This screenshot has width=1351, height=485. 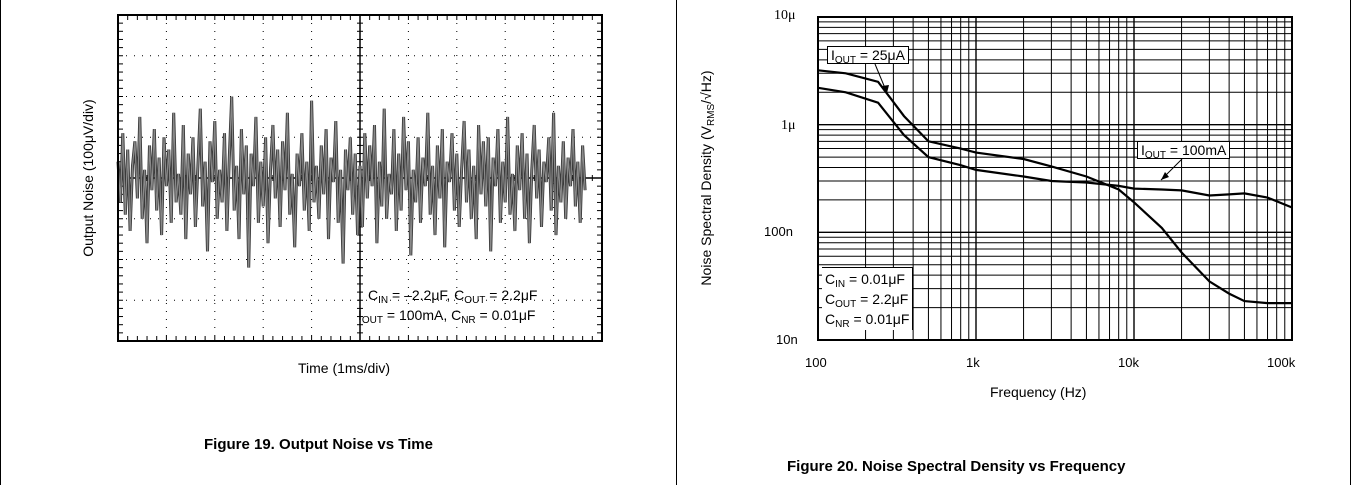 What do you see at coordinates (447, 316) in the screenshot?
I see `figure-19-annotation-2: IOUT = 100mA, CNR = 0.01μF` at bounding box center [447, 316].